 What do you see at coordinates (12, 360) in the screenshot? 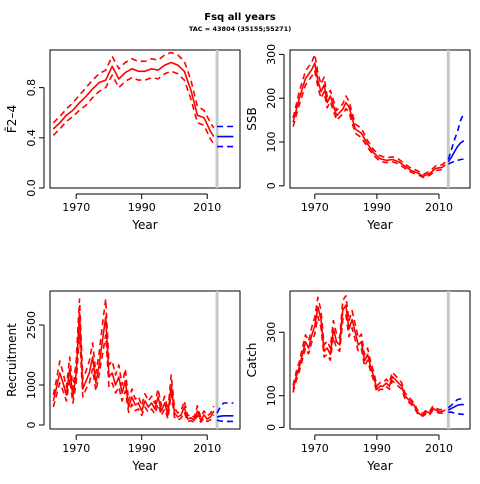
I see `y-axis-label: Recruitment` at bounding box center [12, 360].